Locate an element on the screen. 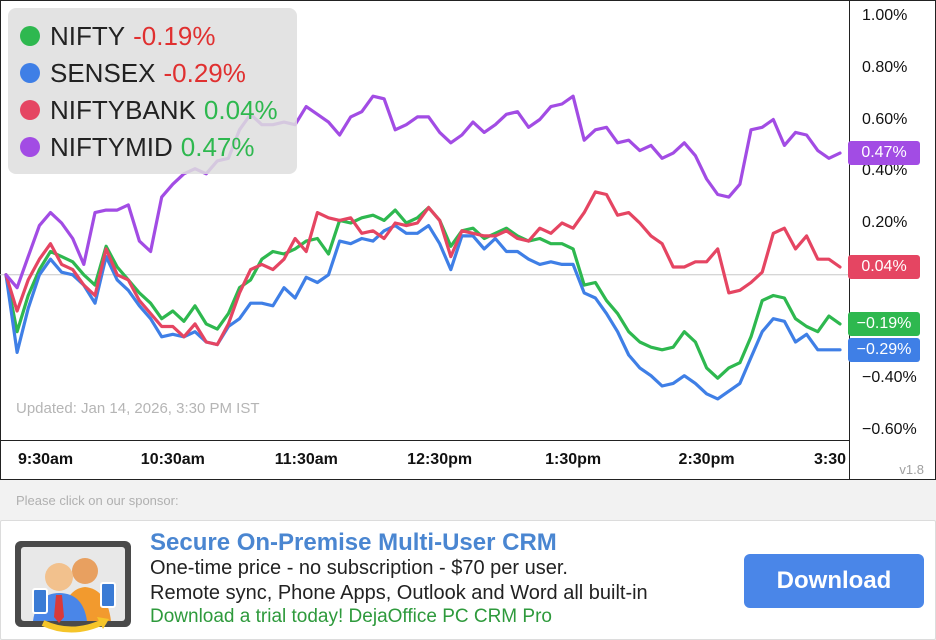 This screenshot has height=640, width=936. x-tick-label: 2:30pm is located at coordinates (706, 459).